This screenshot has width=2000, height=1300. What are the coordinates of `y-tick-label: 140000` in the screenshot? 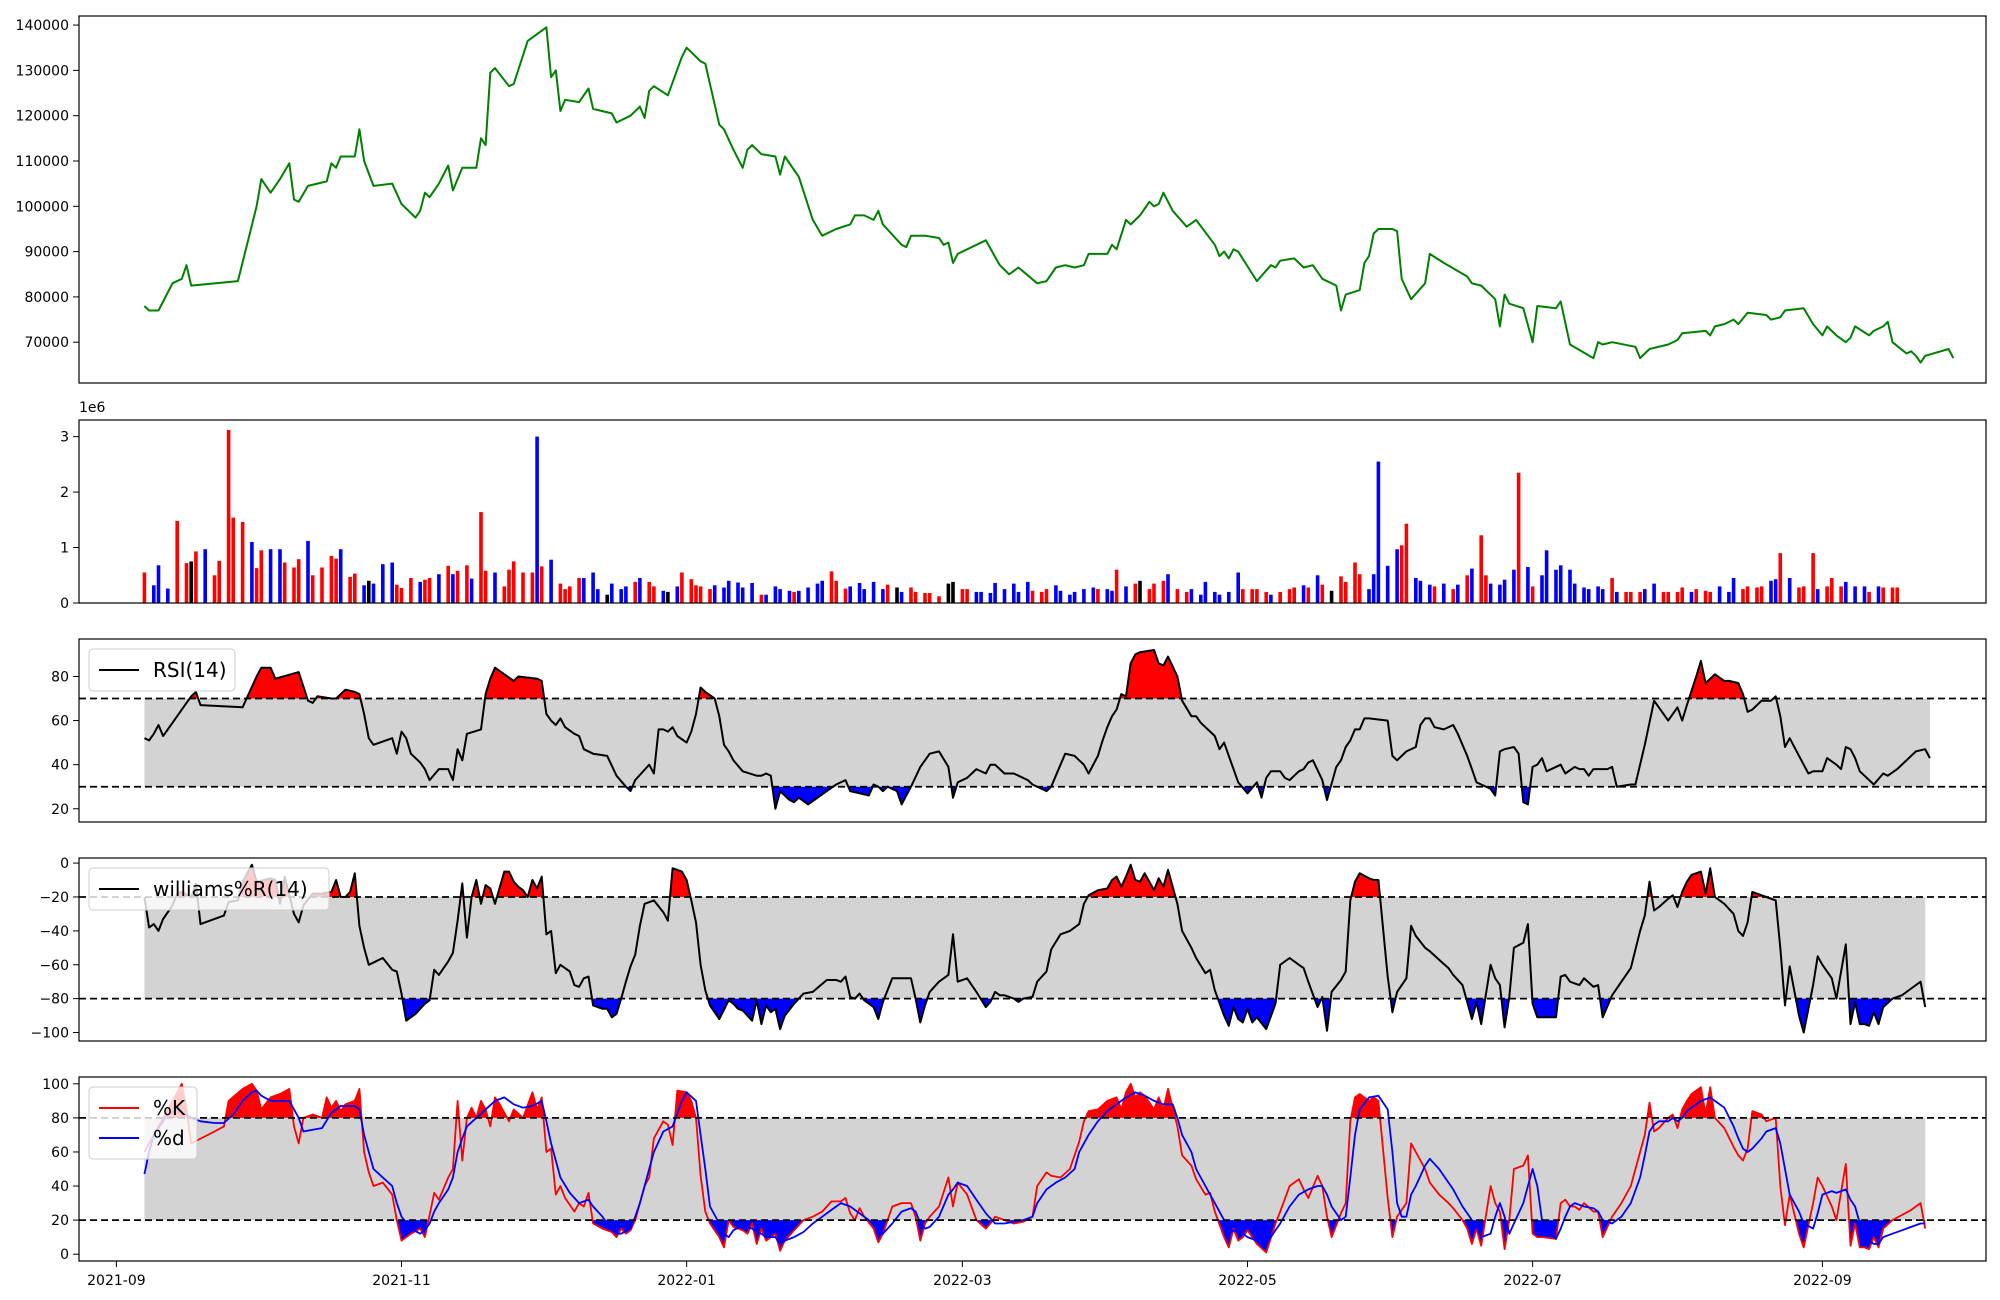 It's located at (42, 26).